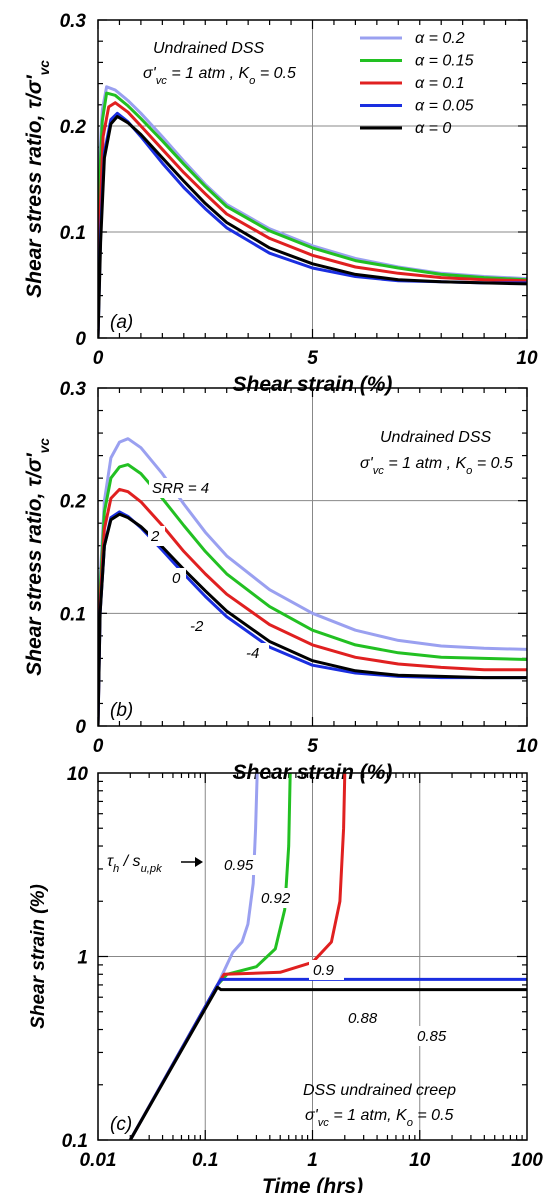 Image resolution: width=550 pixels, height=1193 pixels. Describe the element at coordinates (239, 865) in the screenshot. I see `curve-label: 0.95` at that location.